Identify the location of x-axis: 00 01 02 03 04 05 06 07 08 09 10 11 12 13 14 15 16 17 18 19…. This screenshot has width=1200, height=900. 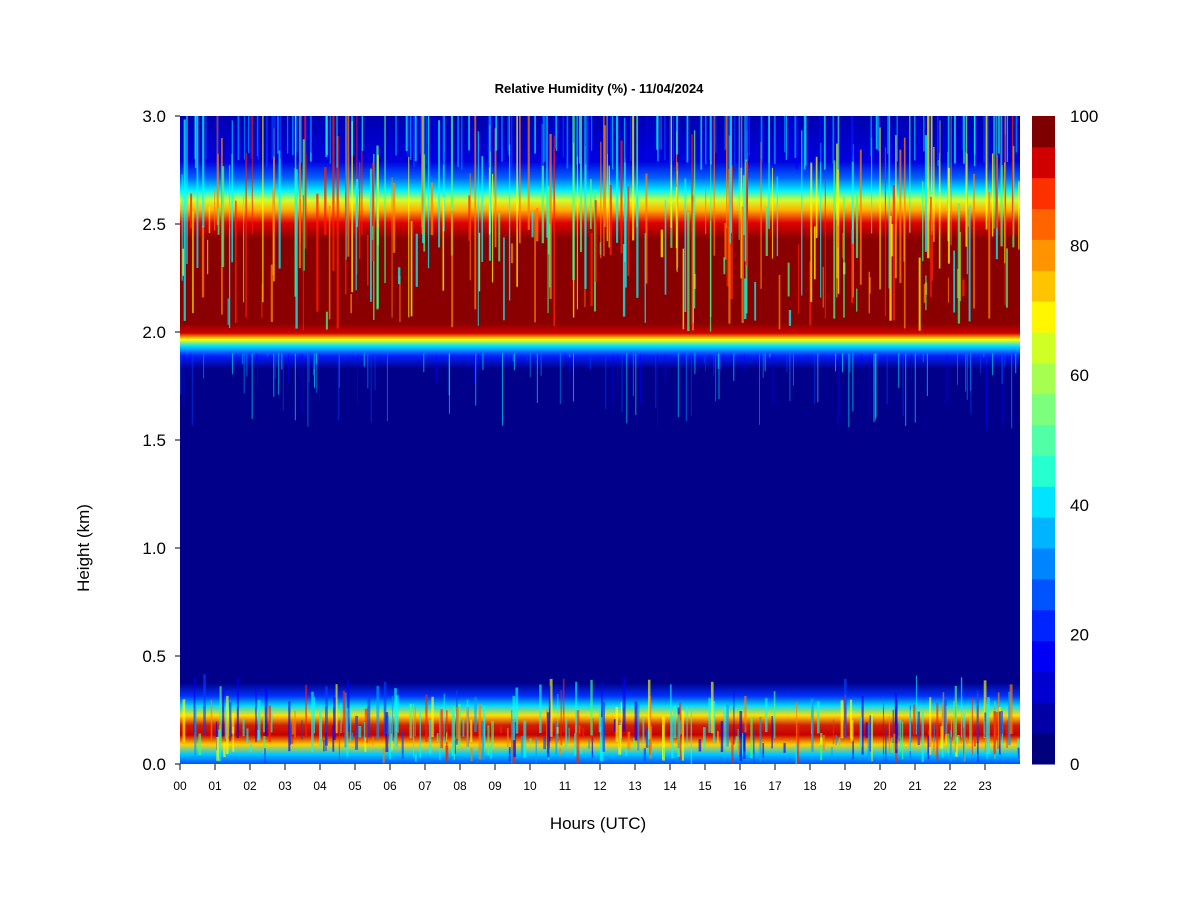
(582, 778).